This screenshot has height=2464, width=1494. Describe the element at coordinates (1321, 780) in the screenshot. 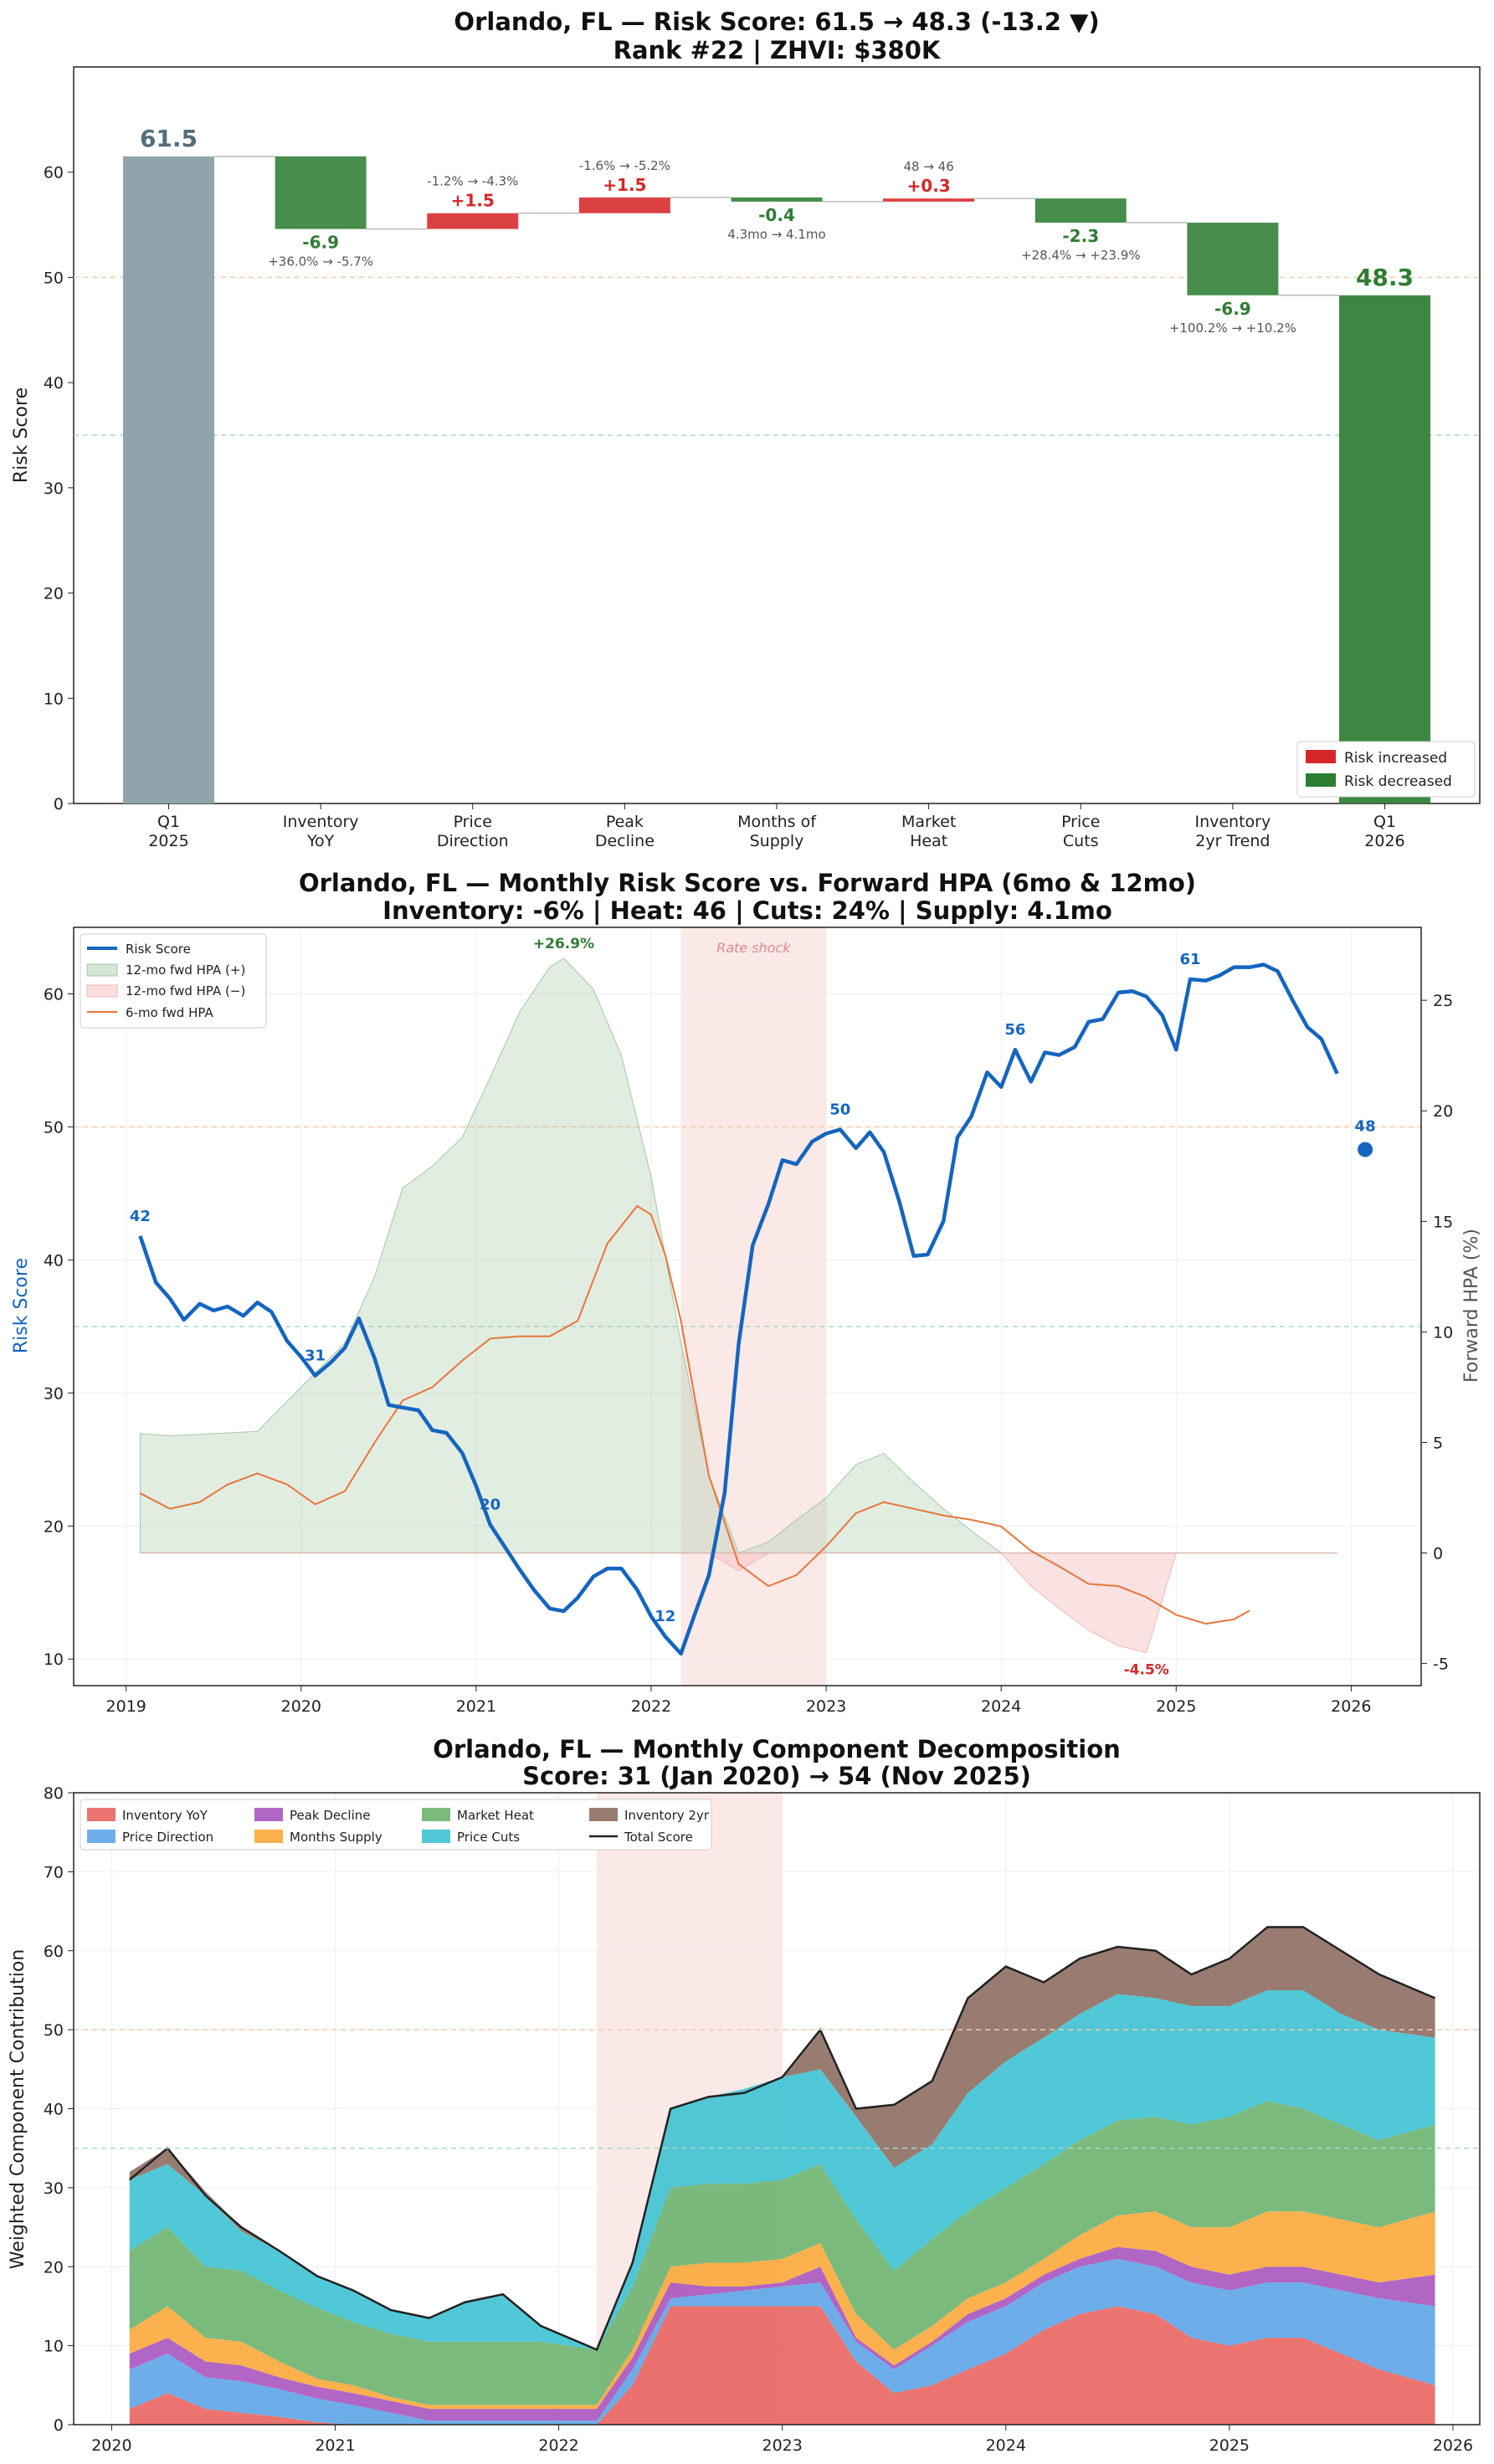

I see `legend-swatch-decrease` at that location.